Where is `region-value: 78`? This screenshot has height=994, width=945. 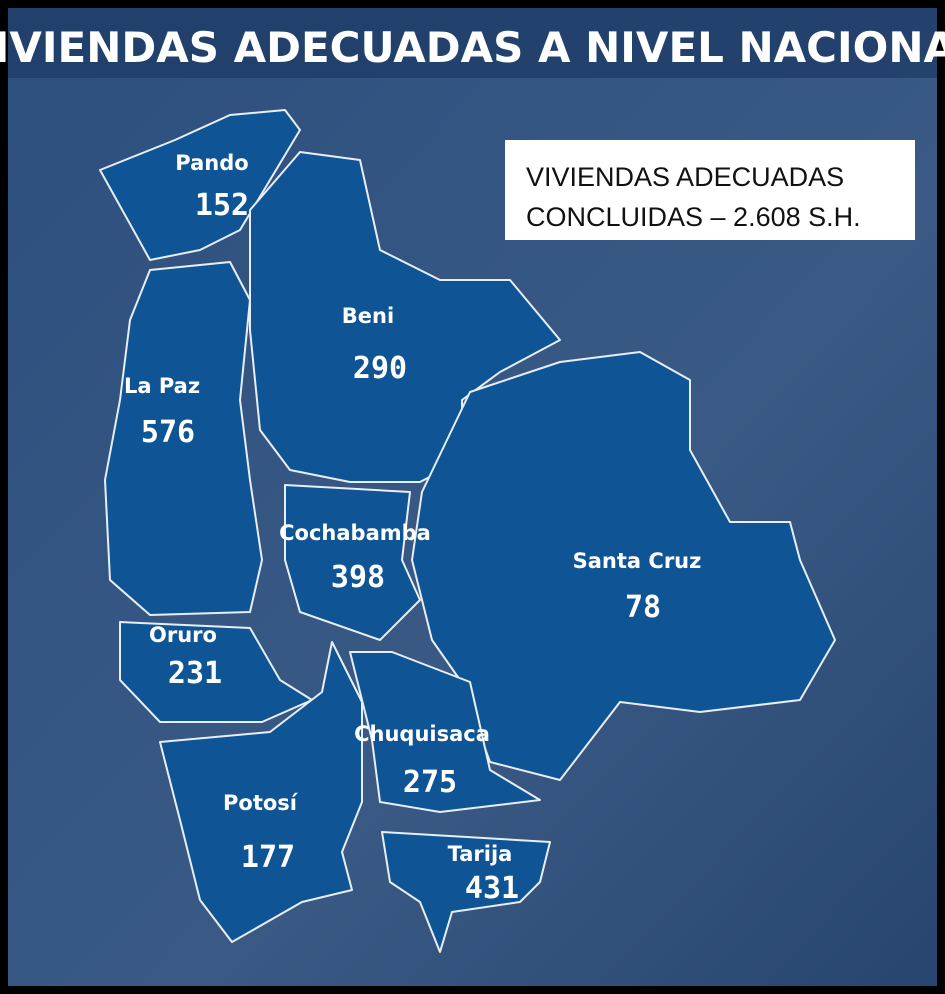 region-value: 78 is located at coordinates (643, 607).